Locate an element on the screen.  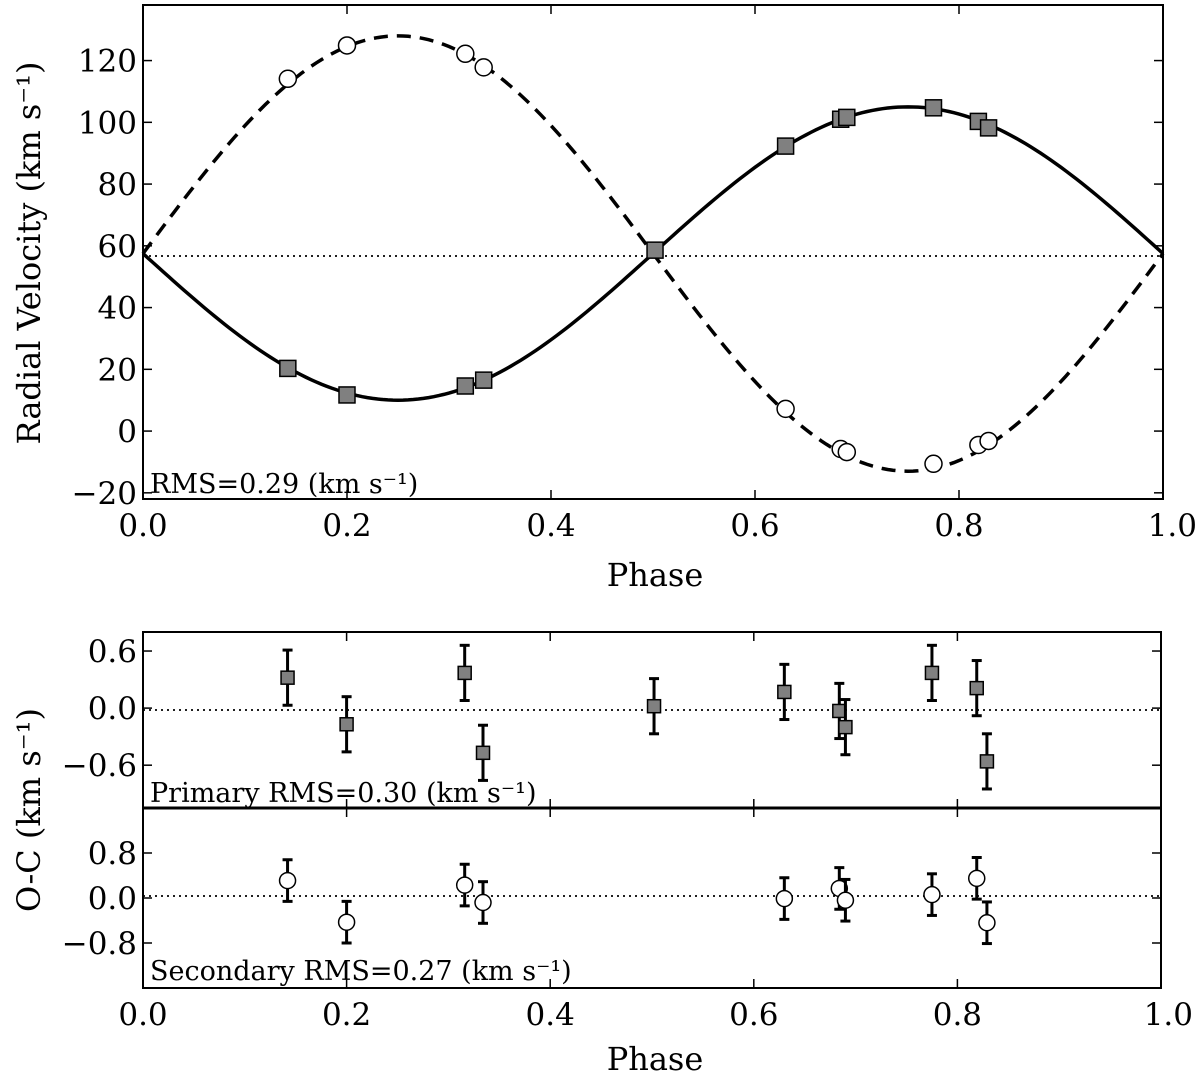
secondary-oc-y-tick-label: 0.8 is located at coordinates (112, 854).